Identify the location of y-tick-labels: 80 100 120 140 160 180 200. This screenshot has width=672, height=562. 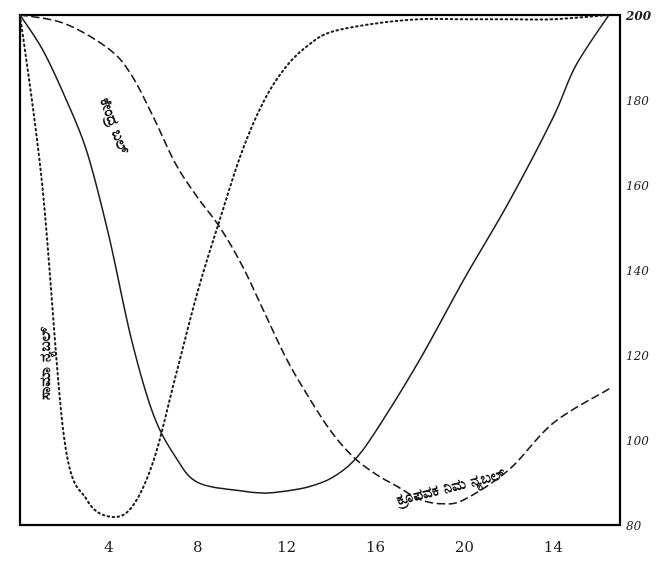
(638, 271).